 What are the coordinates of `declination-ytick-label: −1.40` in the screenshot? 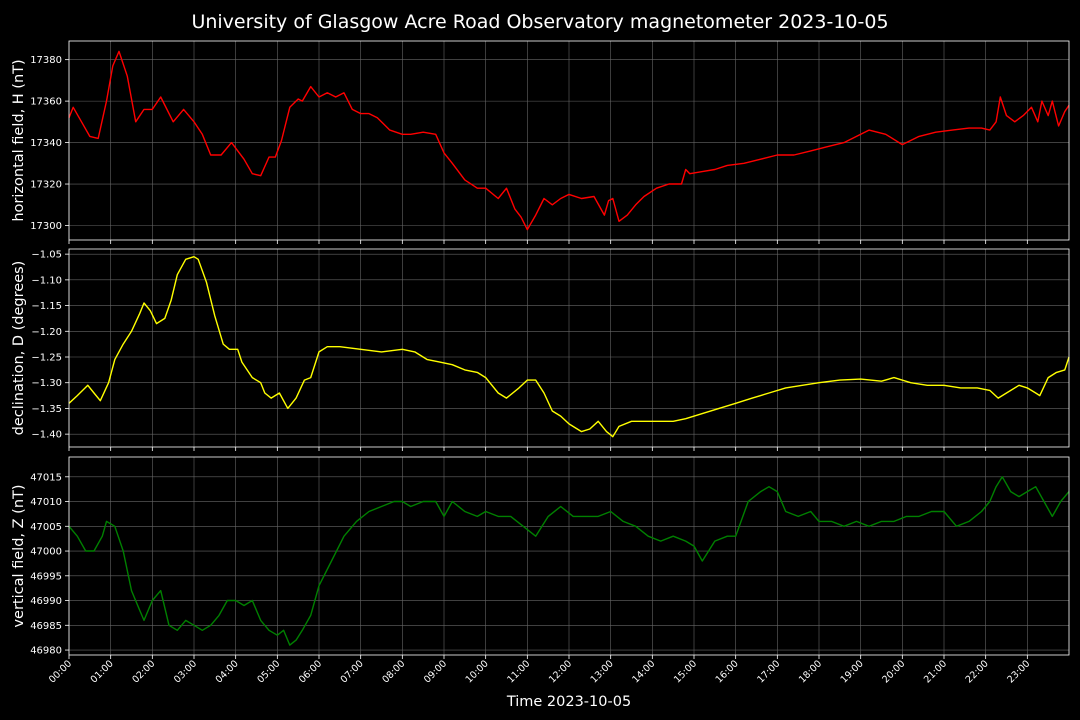 It's located at (46, 435).